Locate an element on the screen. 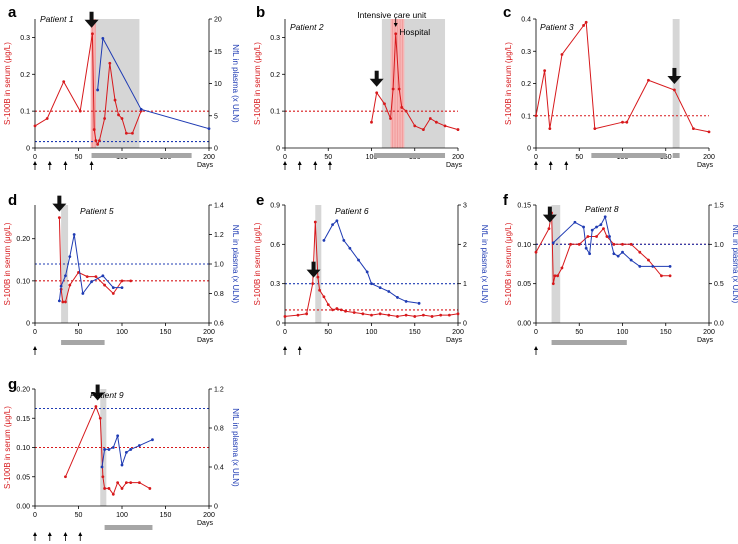 Image resolution: width=738 pixels, height=544 pixels. nfl-series-line is located at coordinates (127, 451).